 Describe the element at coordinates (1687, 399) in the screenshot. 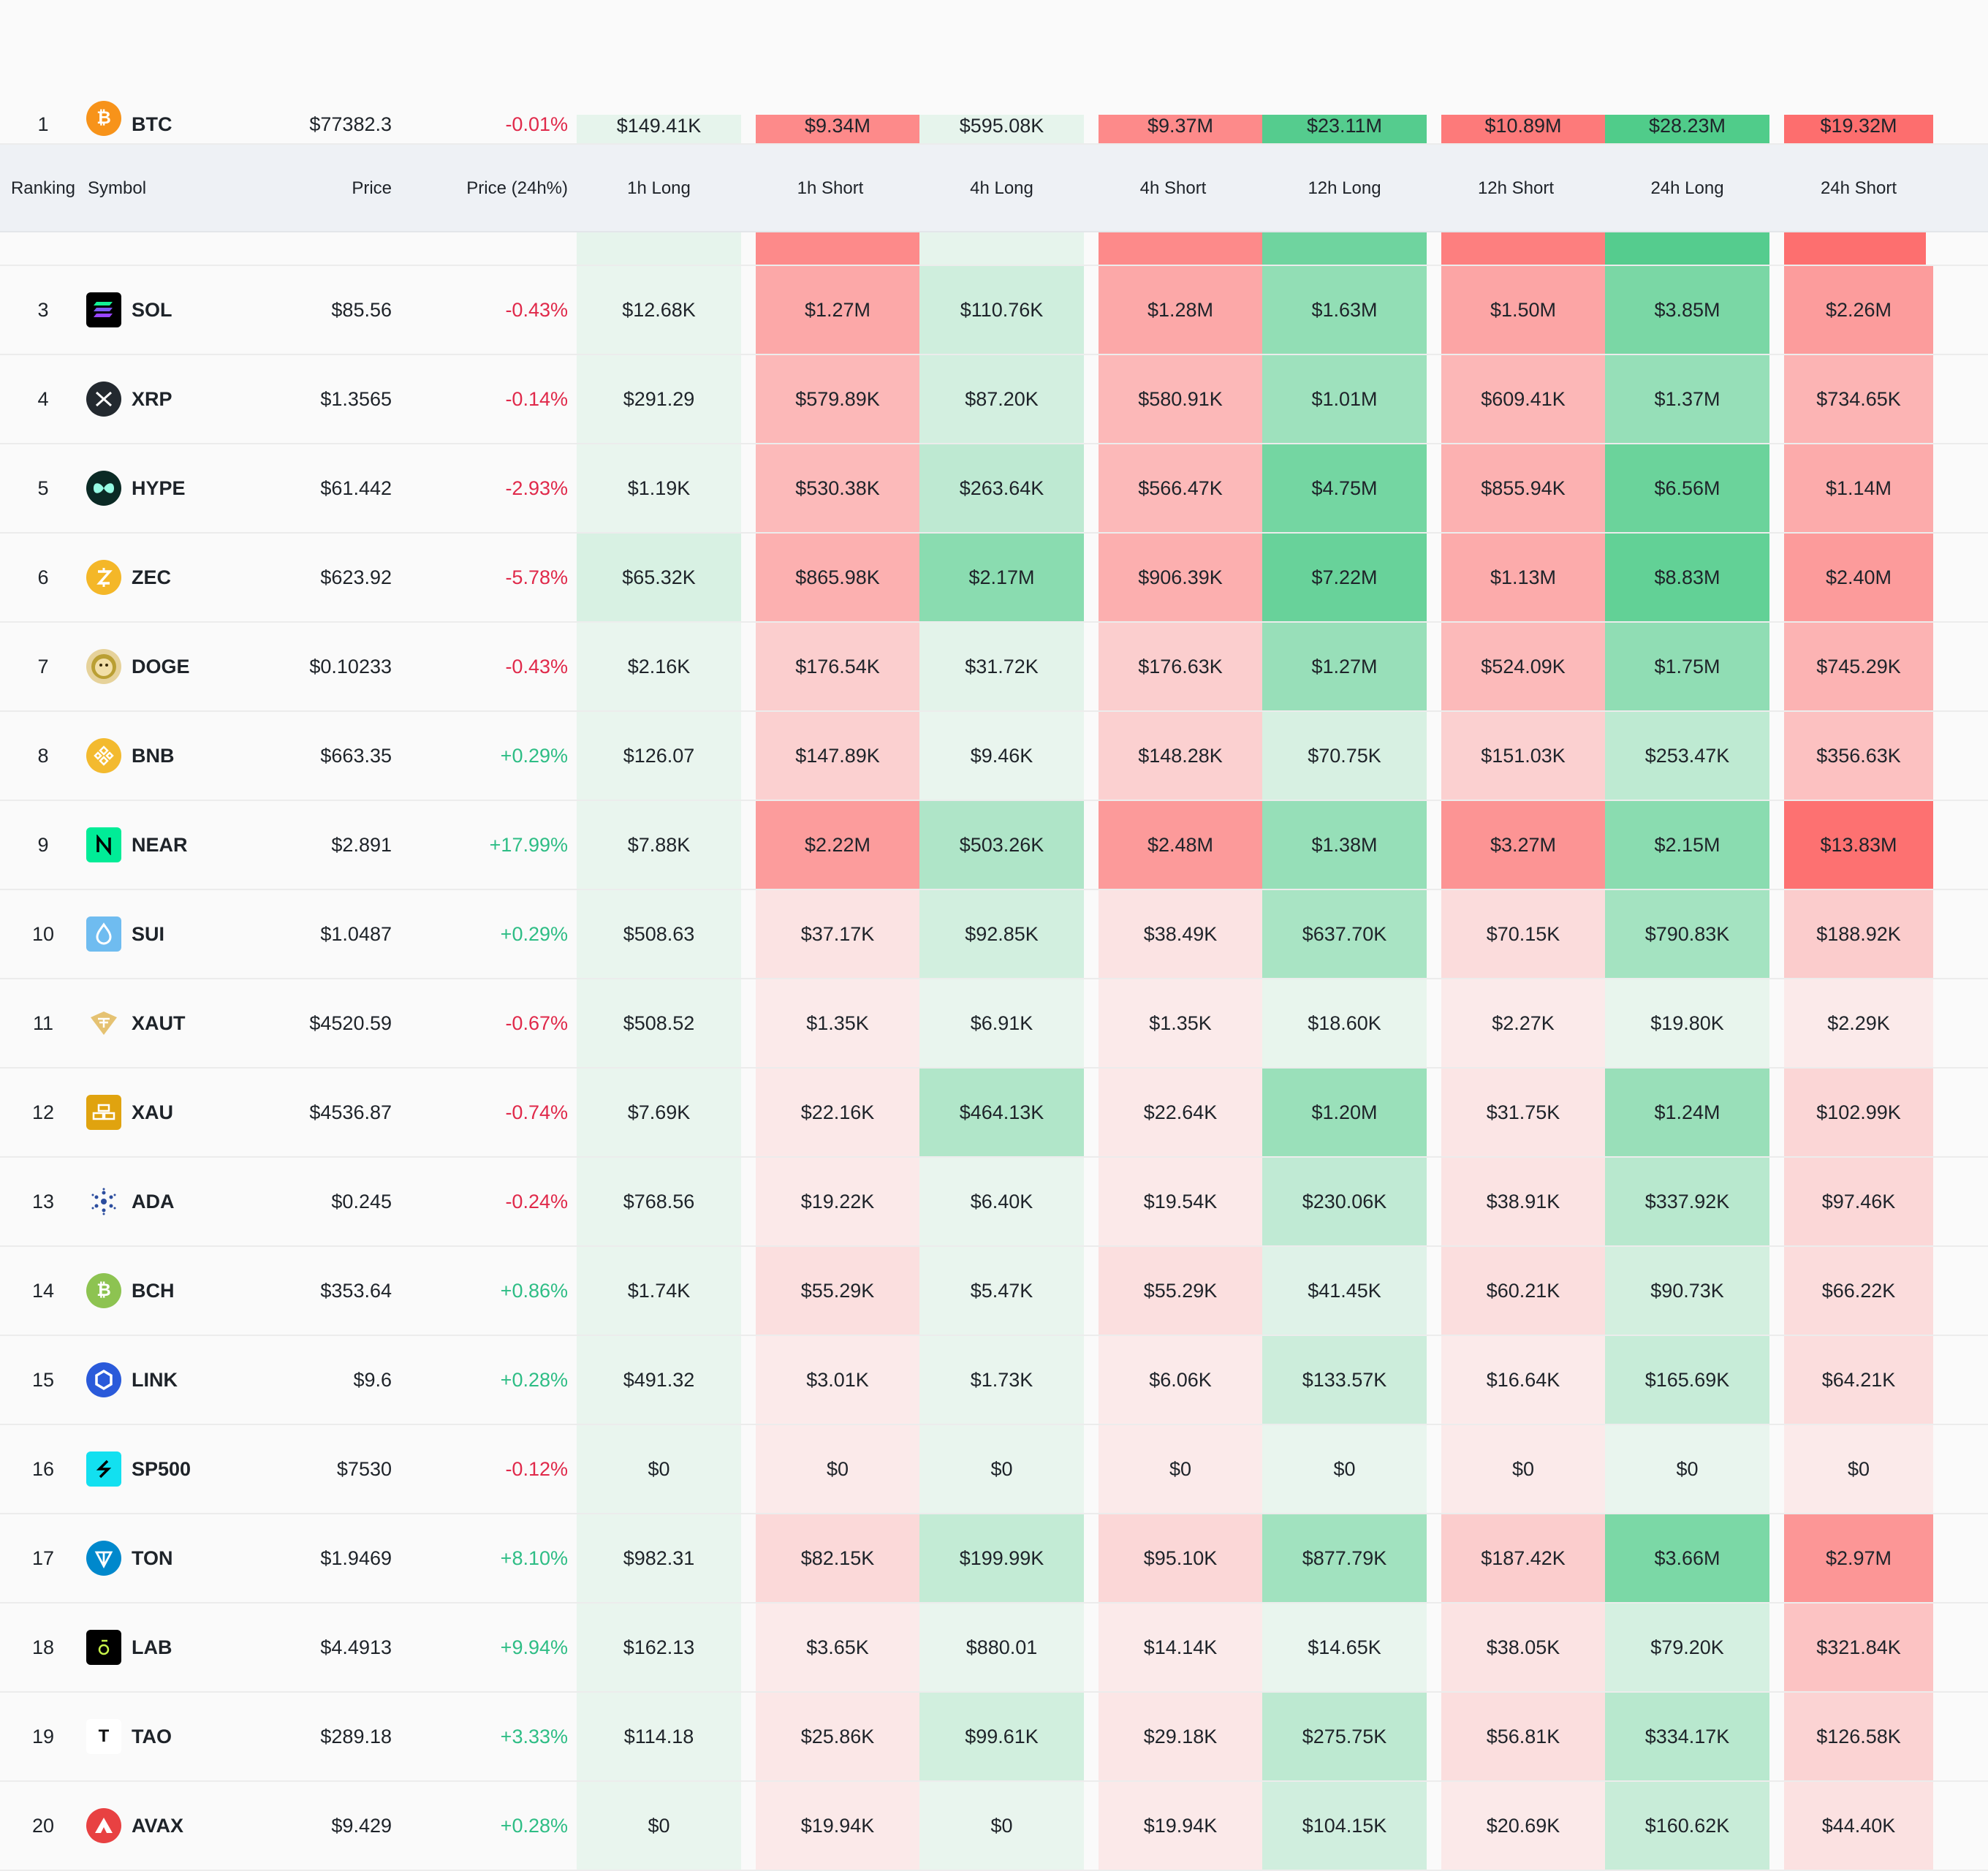

I see `cell-24h-long: $1.37M` at that location.